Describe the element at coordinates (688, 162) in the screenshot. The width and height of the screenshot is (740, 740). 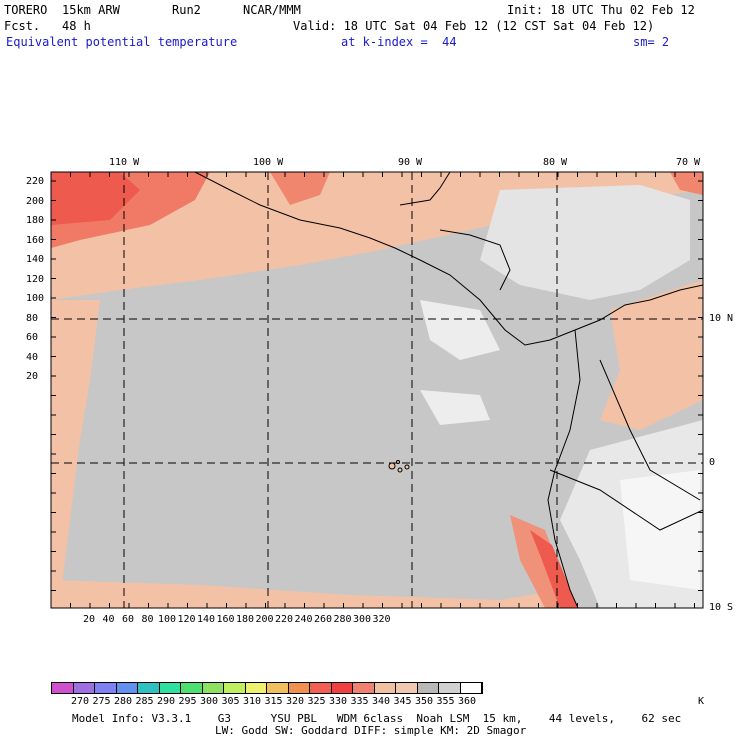
I see `longitude-label: 70 W` at that location.